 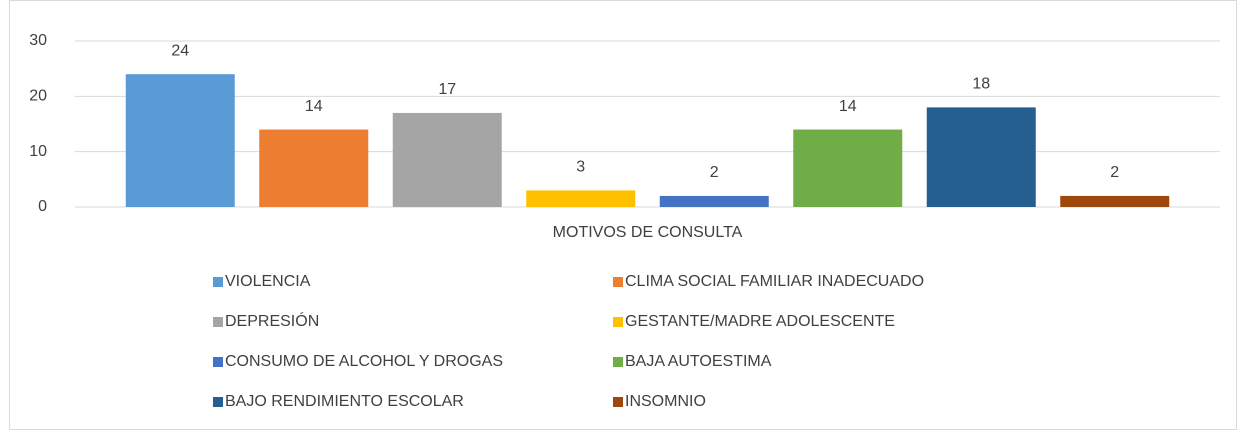 I want to click on data-label: 3, so click(x=580, y=167).